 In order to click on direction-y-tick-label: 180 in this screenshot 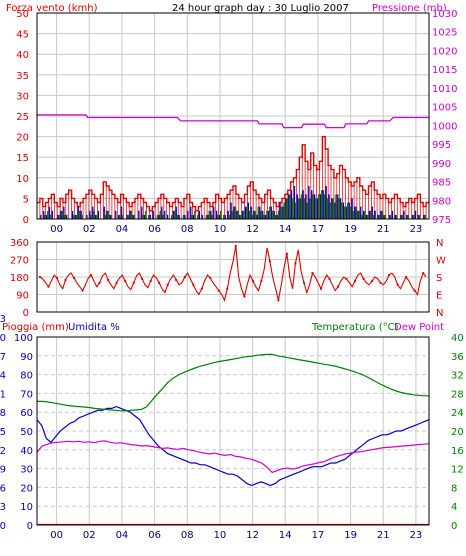, I will do `click(19, 278)`.